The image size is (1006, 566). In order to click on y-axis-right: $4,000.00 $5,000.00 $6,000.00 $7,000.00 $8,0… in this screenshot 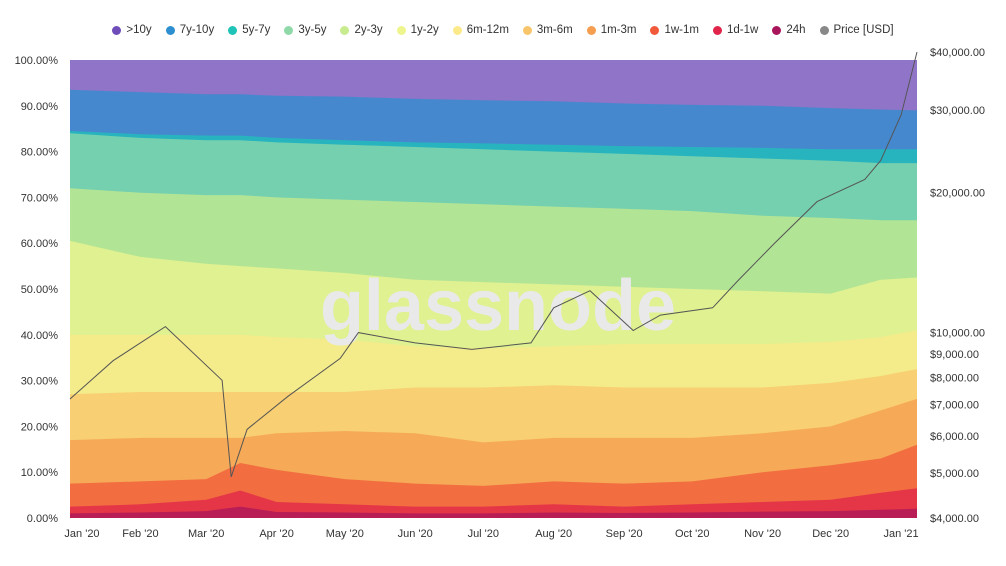, I will do `click(957, 286)`.